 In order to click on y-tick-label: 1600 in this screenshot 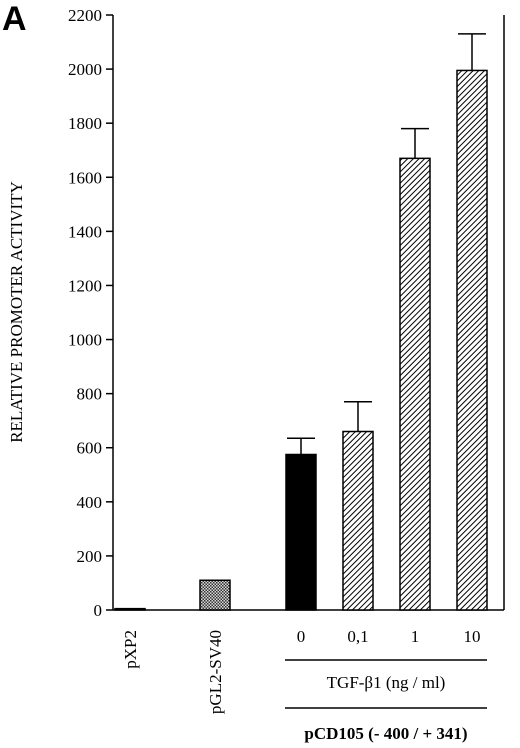, I will do `click(85, 177)`.